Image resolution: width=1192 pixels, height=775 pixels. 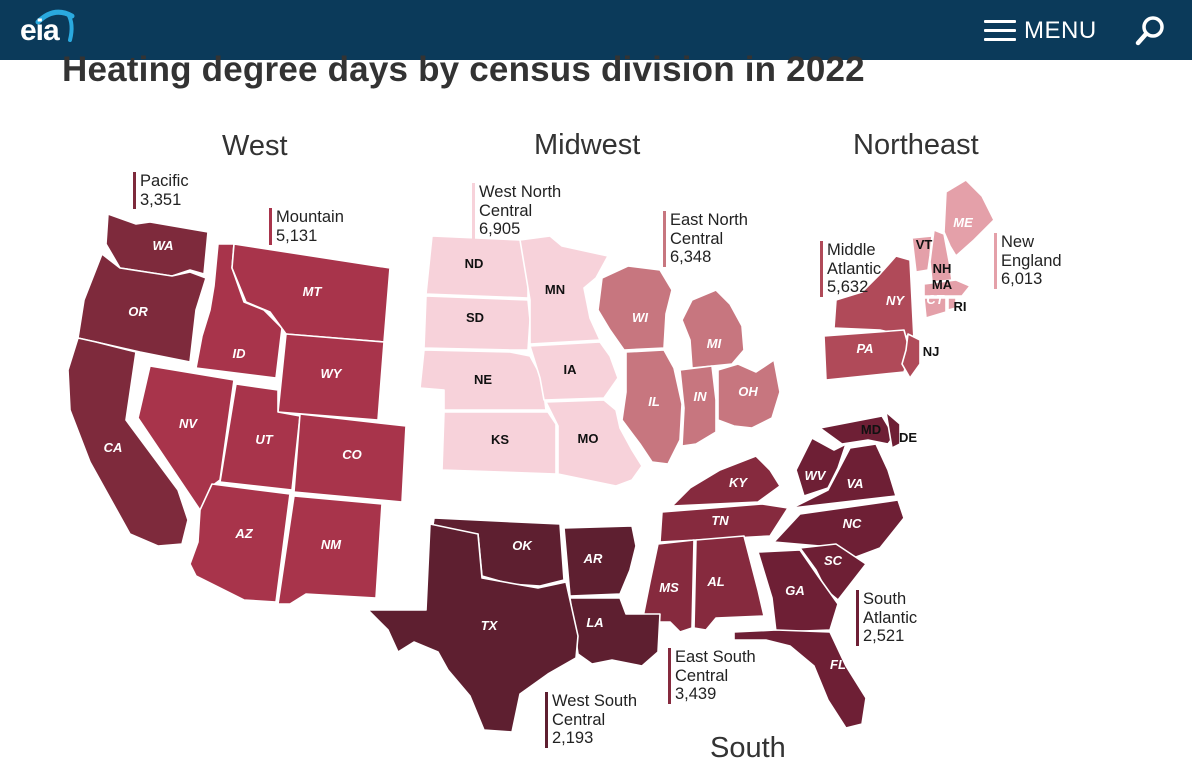 I want to click on state-IL, so click(x=652, y=407).